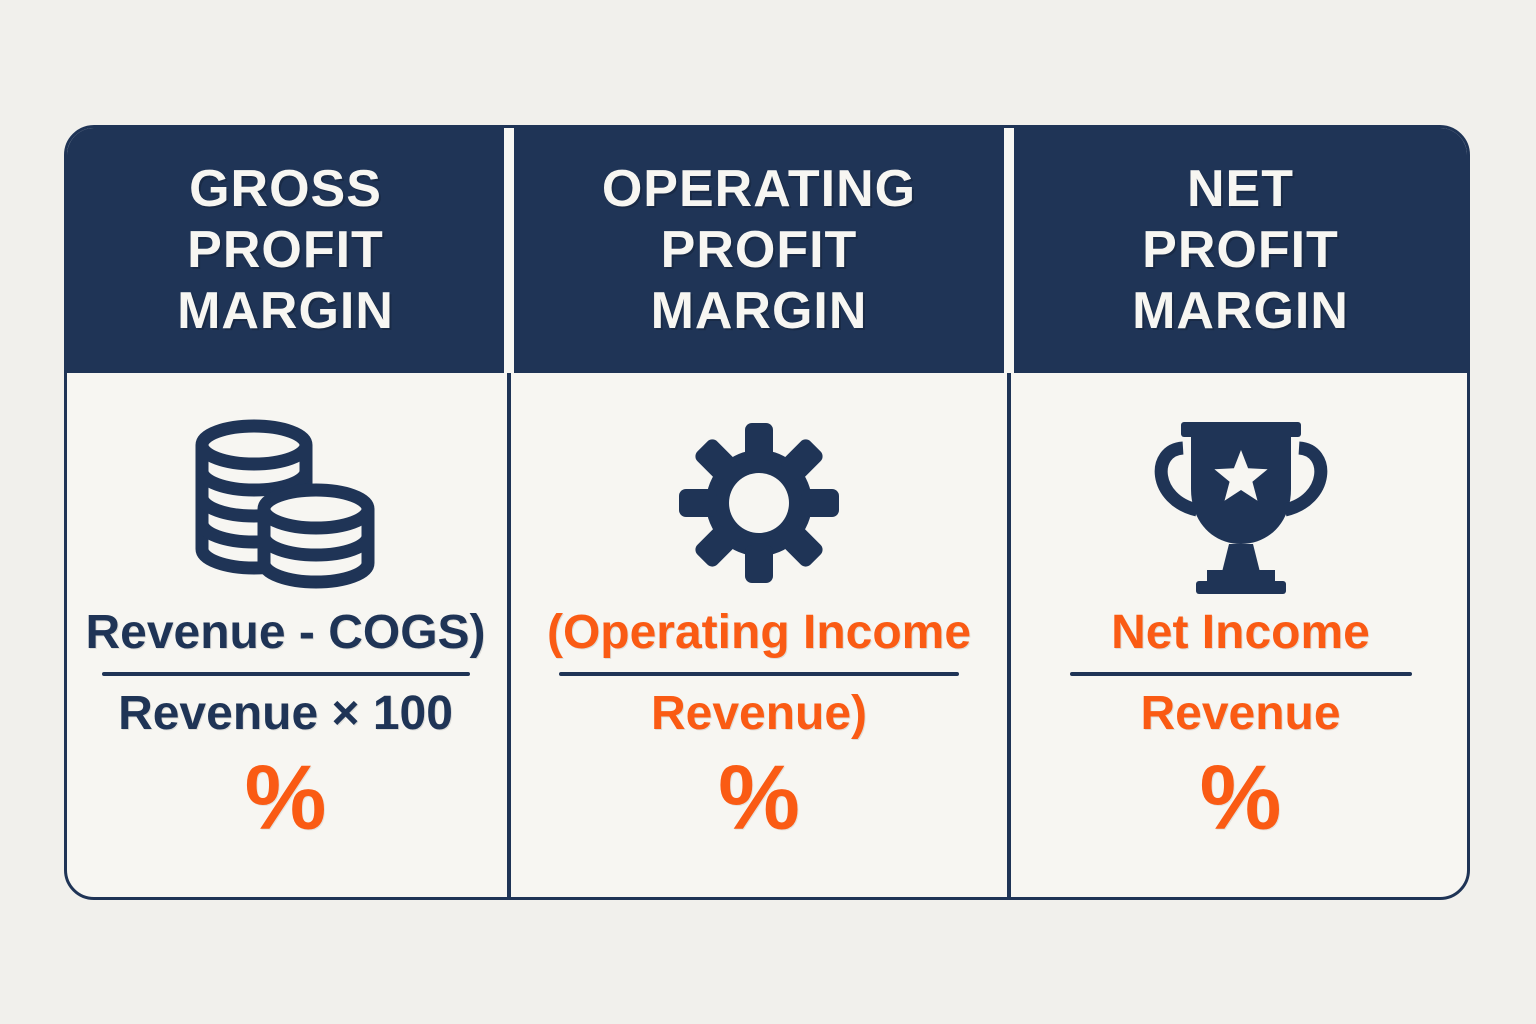 This screenshot has height=1024, width=1536. I want to click on trophy-icon, so click(1241, 505).